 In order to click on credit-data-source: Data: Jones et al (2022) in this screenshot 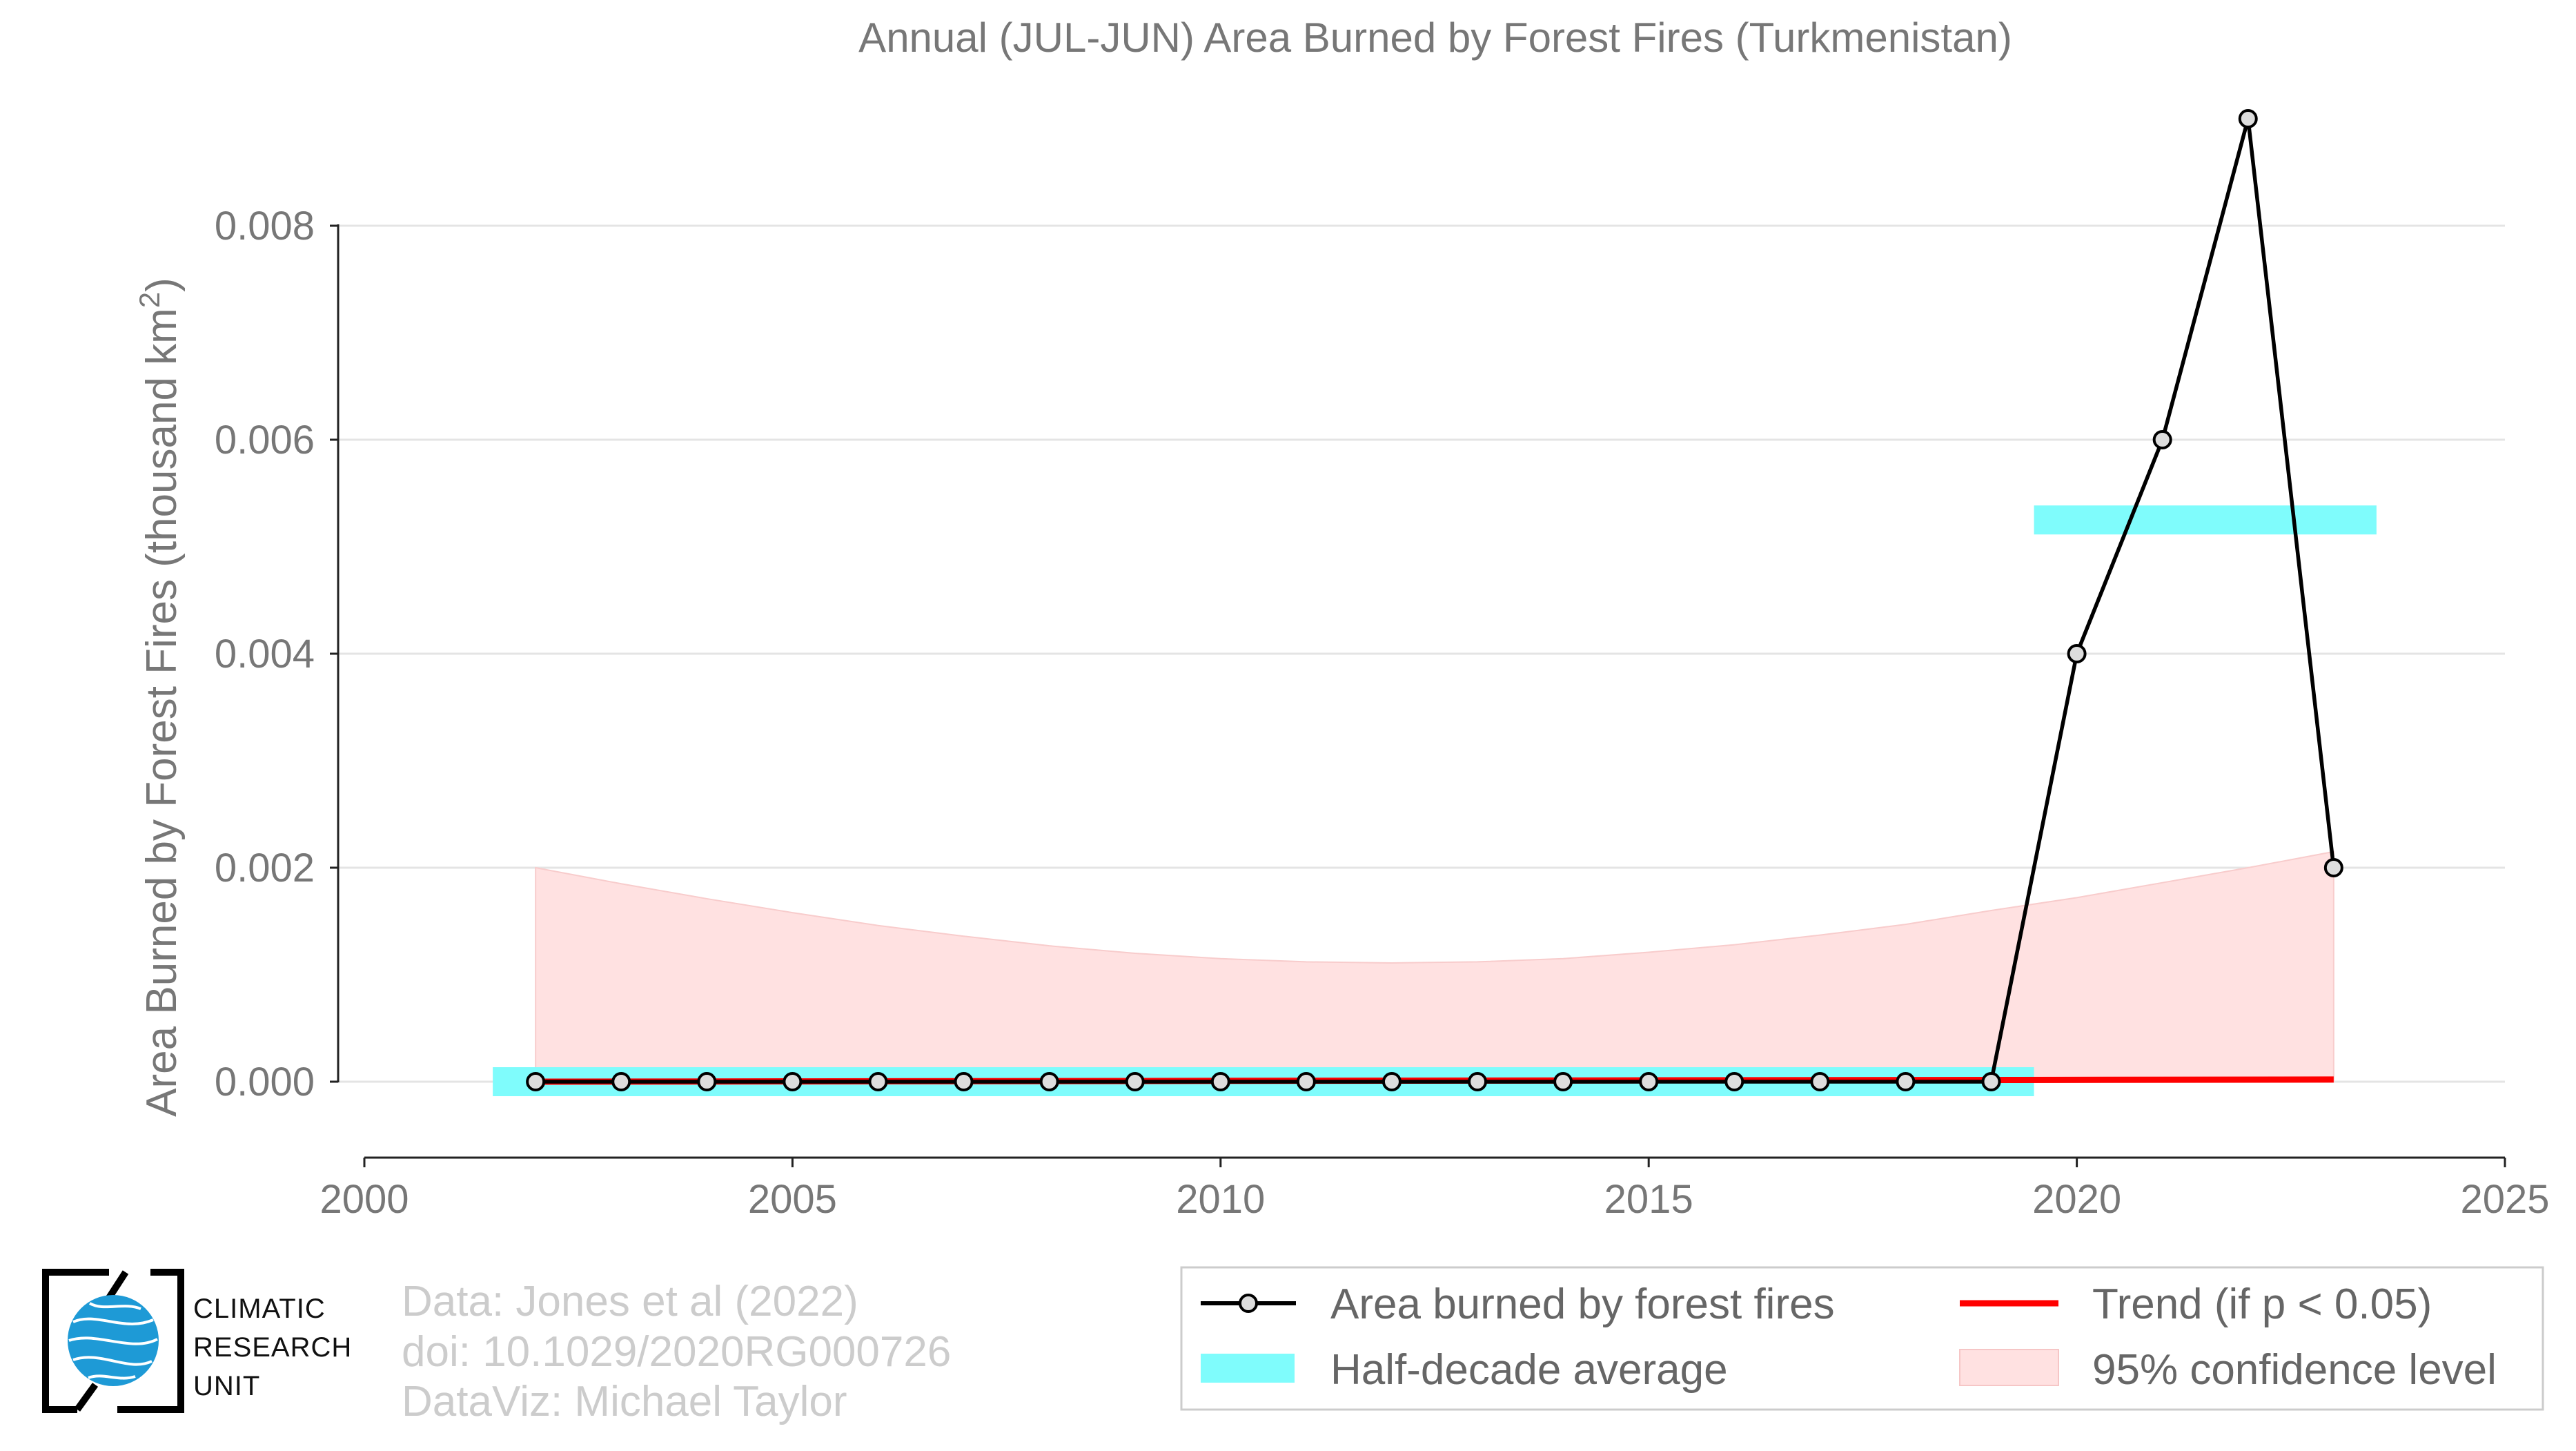, I will do `click(630, 1301)`.